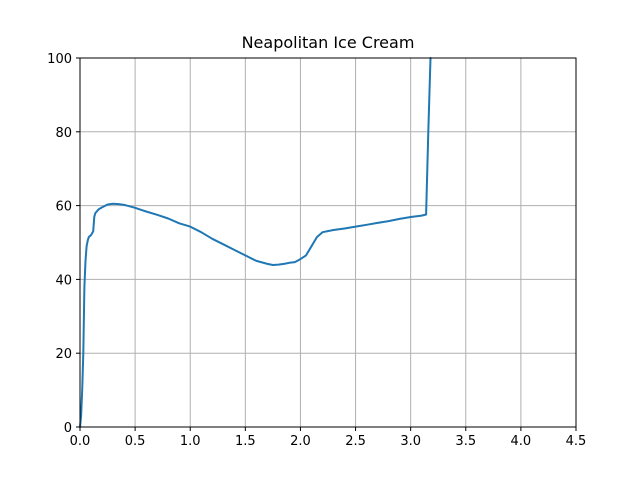 The image size is (640, 480). What do you see at coordinates (328, 42) in the screenshot?
I see `chart-title: Neapolitan Ice Cream` at bounding box center [328, 42].